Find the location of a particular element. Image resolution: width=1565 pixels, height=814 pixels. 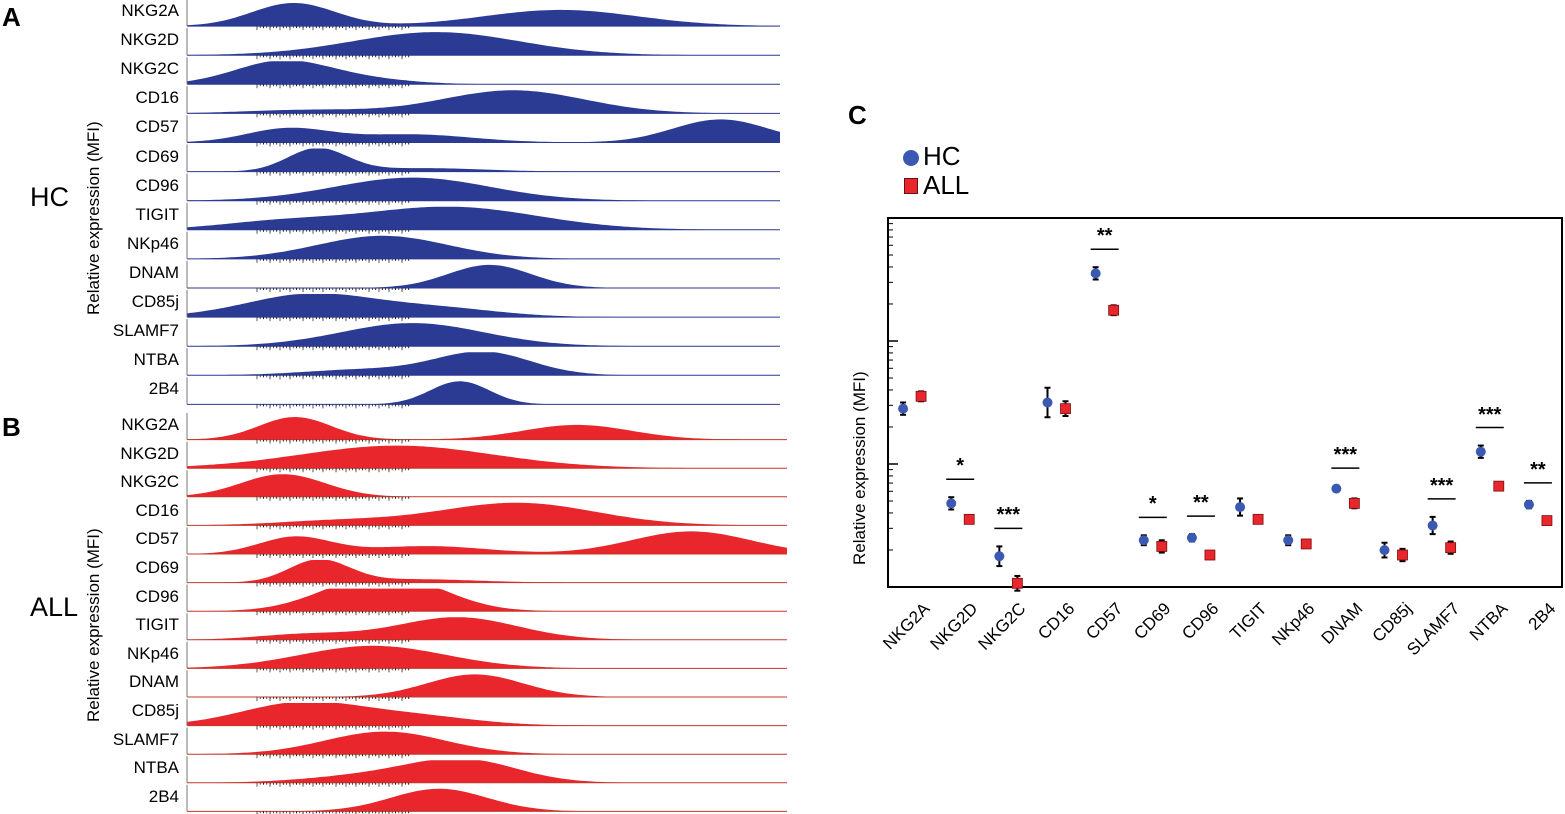

histogram-all-ntba-area is located at coordinates (487, 771).